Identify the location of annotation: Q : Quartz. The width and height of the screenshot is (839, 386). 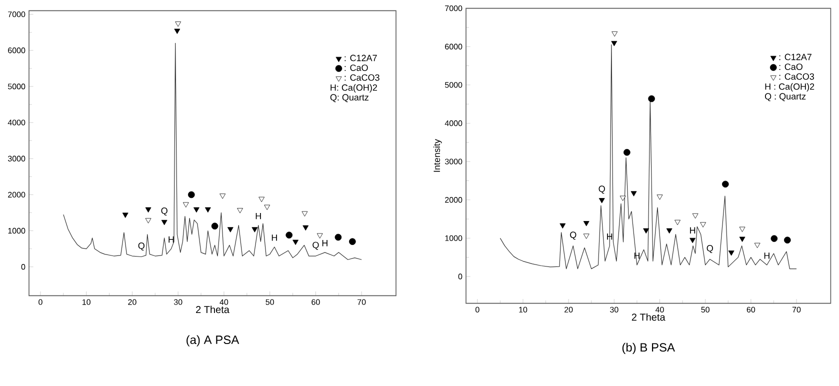
(785, 97).